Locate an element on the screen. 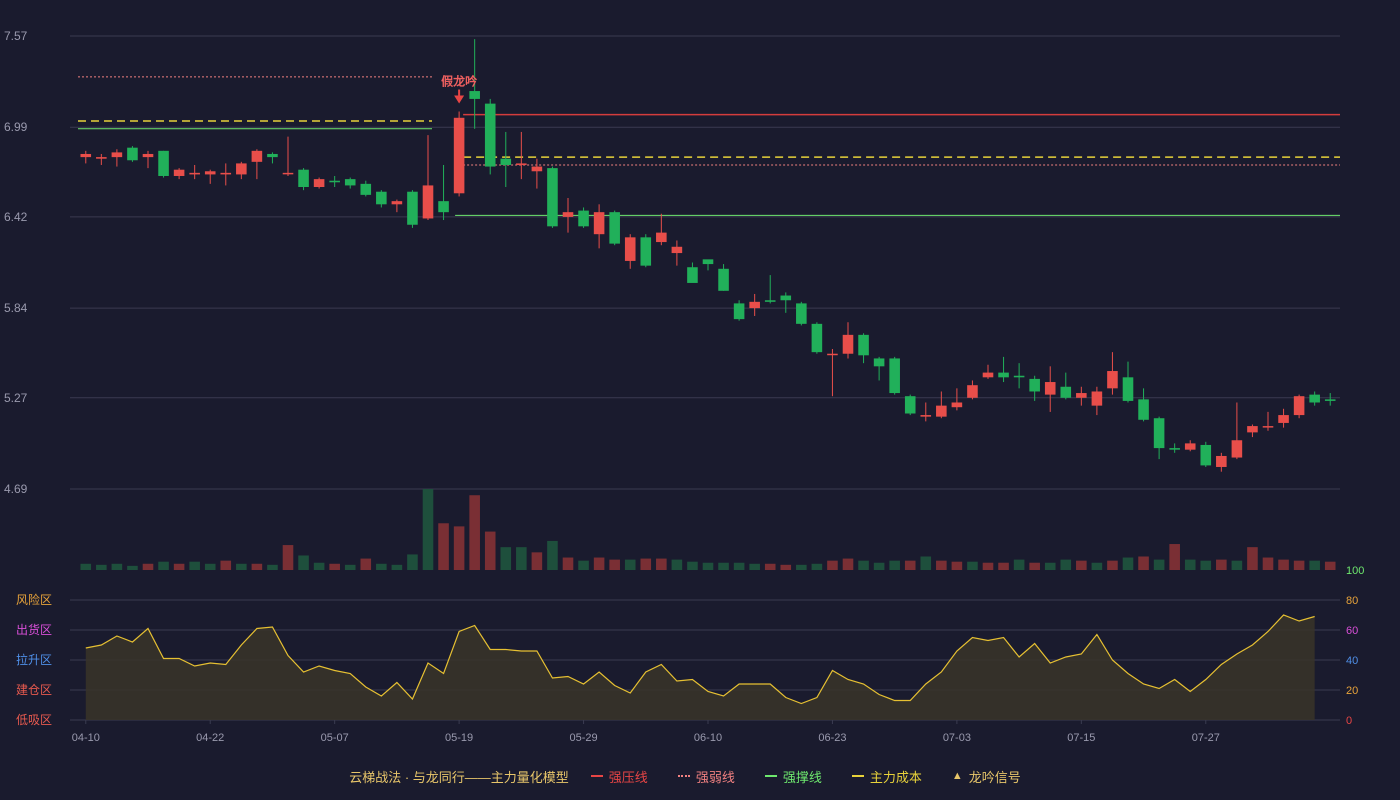 Image resolution: width=1400 pixels, height=800 pixels. legend-item-signal: ▲ 龙吟信号 is located at coordinates (986, 776).